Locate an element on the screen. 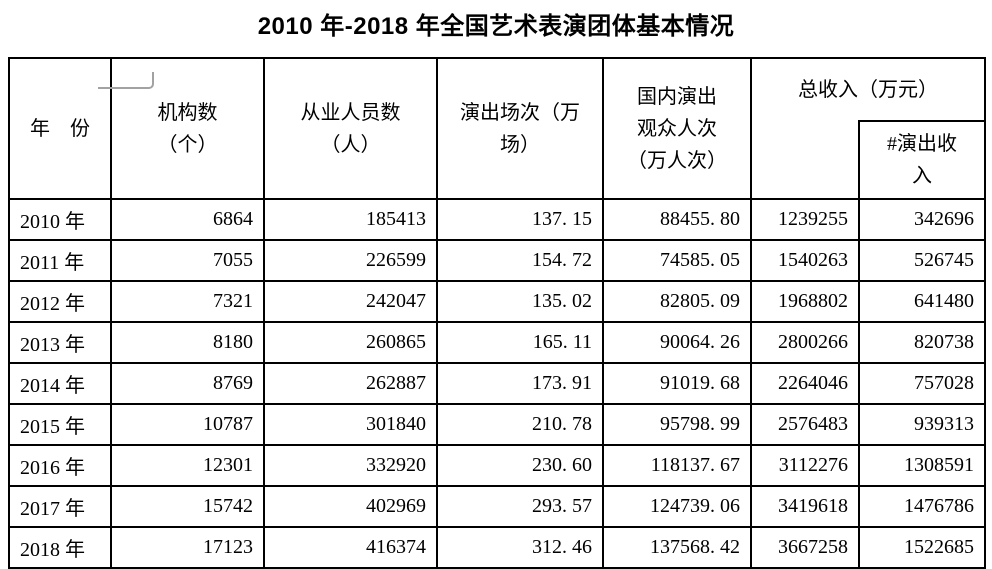 The width and height of the screenshot is (992, 569). cell-institutions: 8769 is located at coordinates (187, 383).